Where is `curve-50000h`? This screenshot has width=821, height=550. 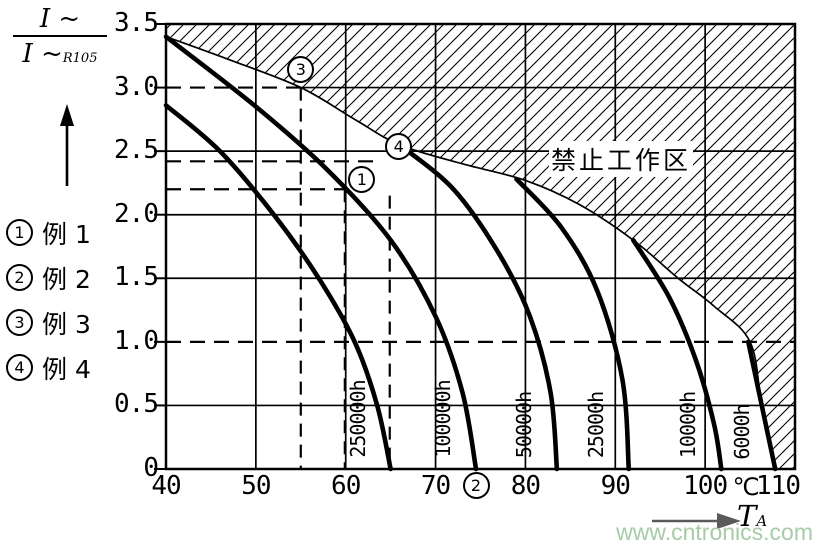
curve-50000h is located at coordinates (478, 307).